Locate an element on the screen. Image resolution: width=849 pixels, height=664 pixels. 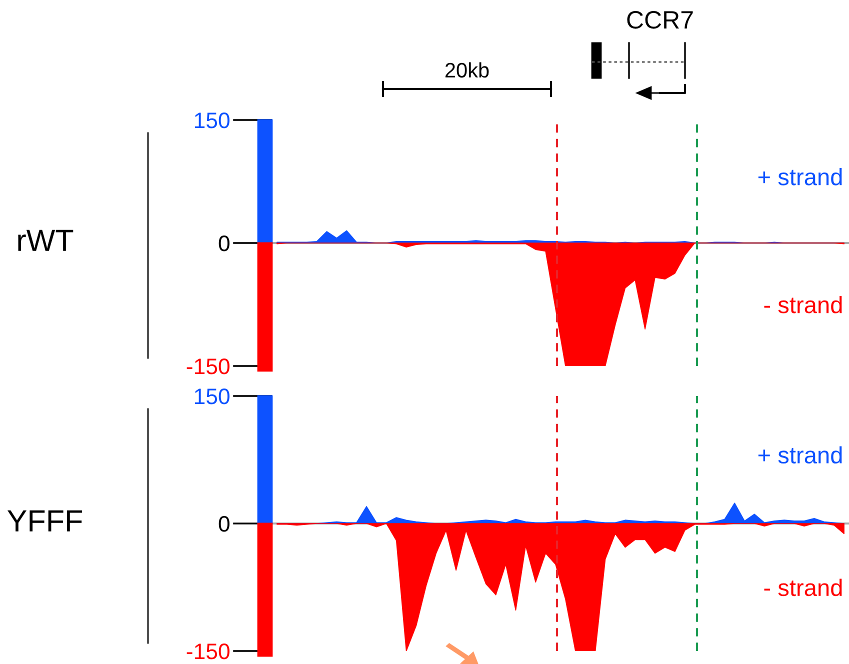
text: + strand is located at coordinates (800, 177).